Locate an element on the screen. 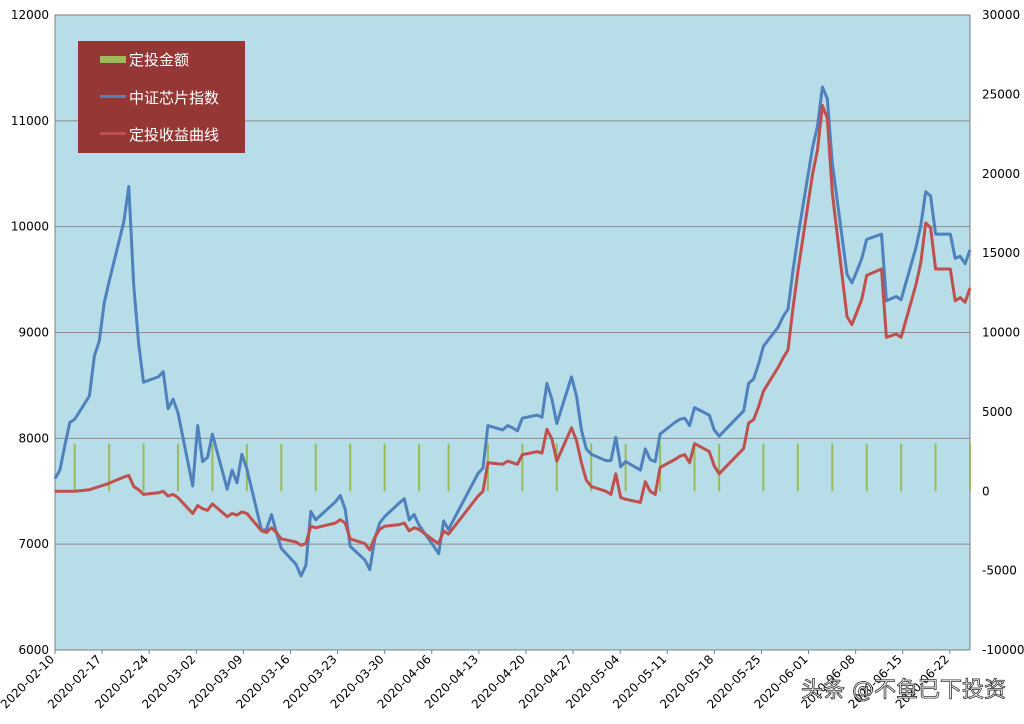 Image resolution: width=1024 pixels, height=724 pixels. y-right-tick-label: 0 is located at coordinates (986, 491).